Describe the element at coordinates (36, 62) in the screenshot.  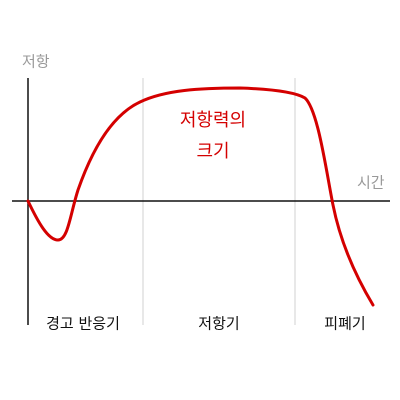
I see `y-axis-label: 저항` at that location.